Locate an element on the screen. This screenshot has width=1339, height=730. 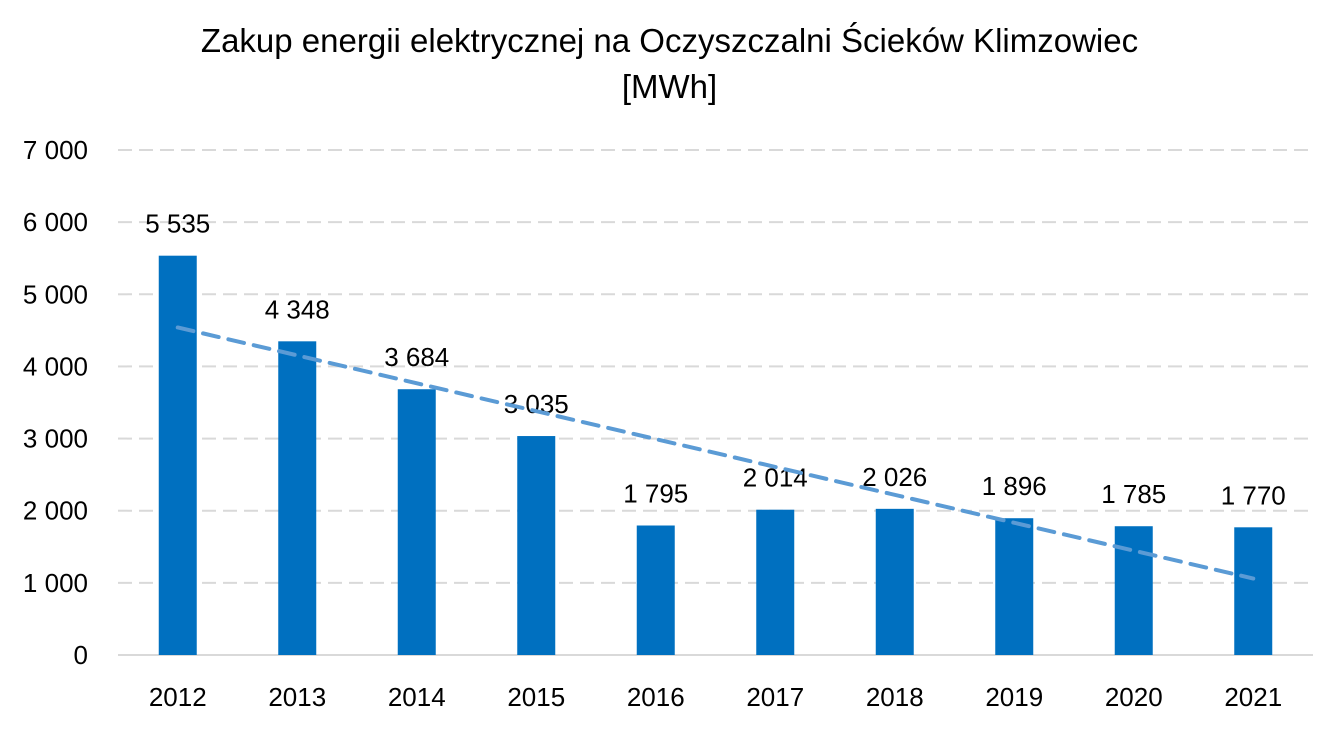
x-tick-label: 2018 is located at coordinates (895, 697).